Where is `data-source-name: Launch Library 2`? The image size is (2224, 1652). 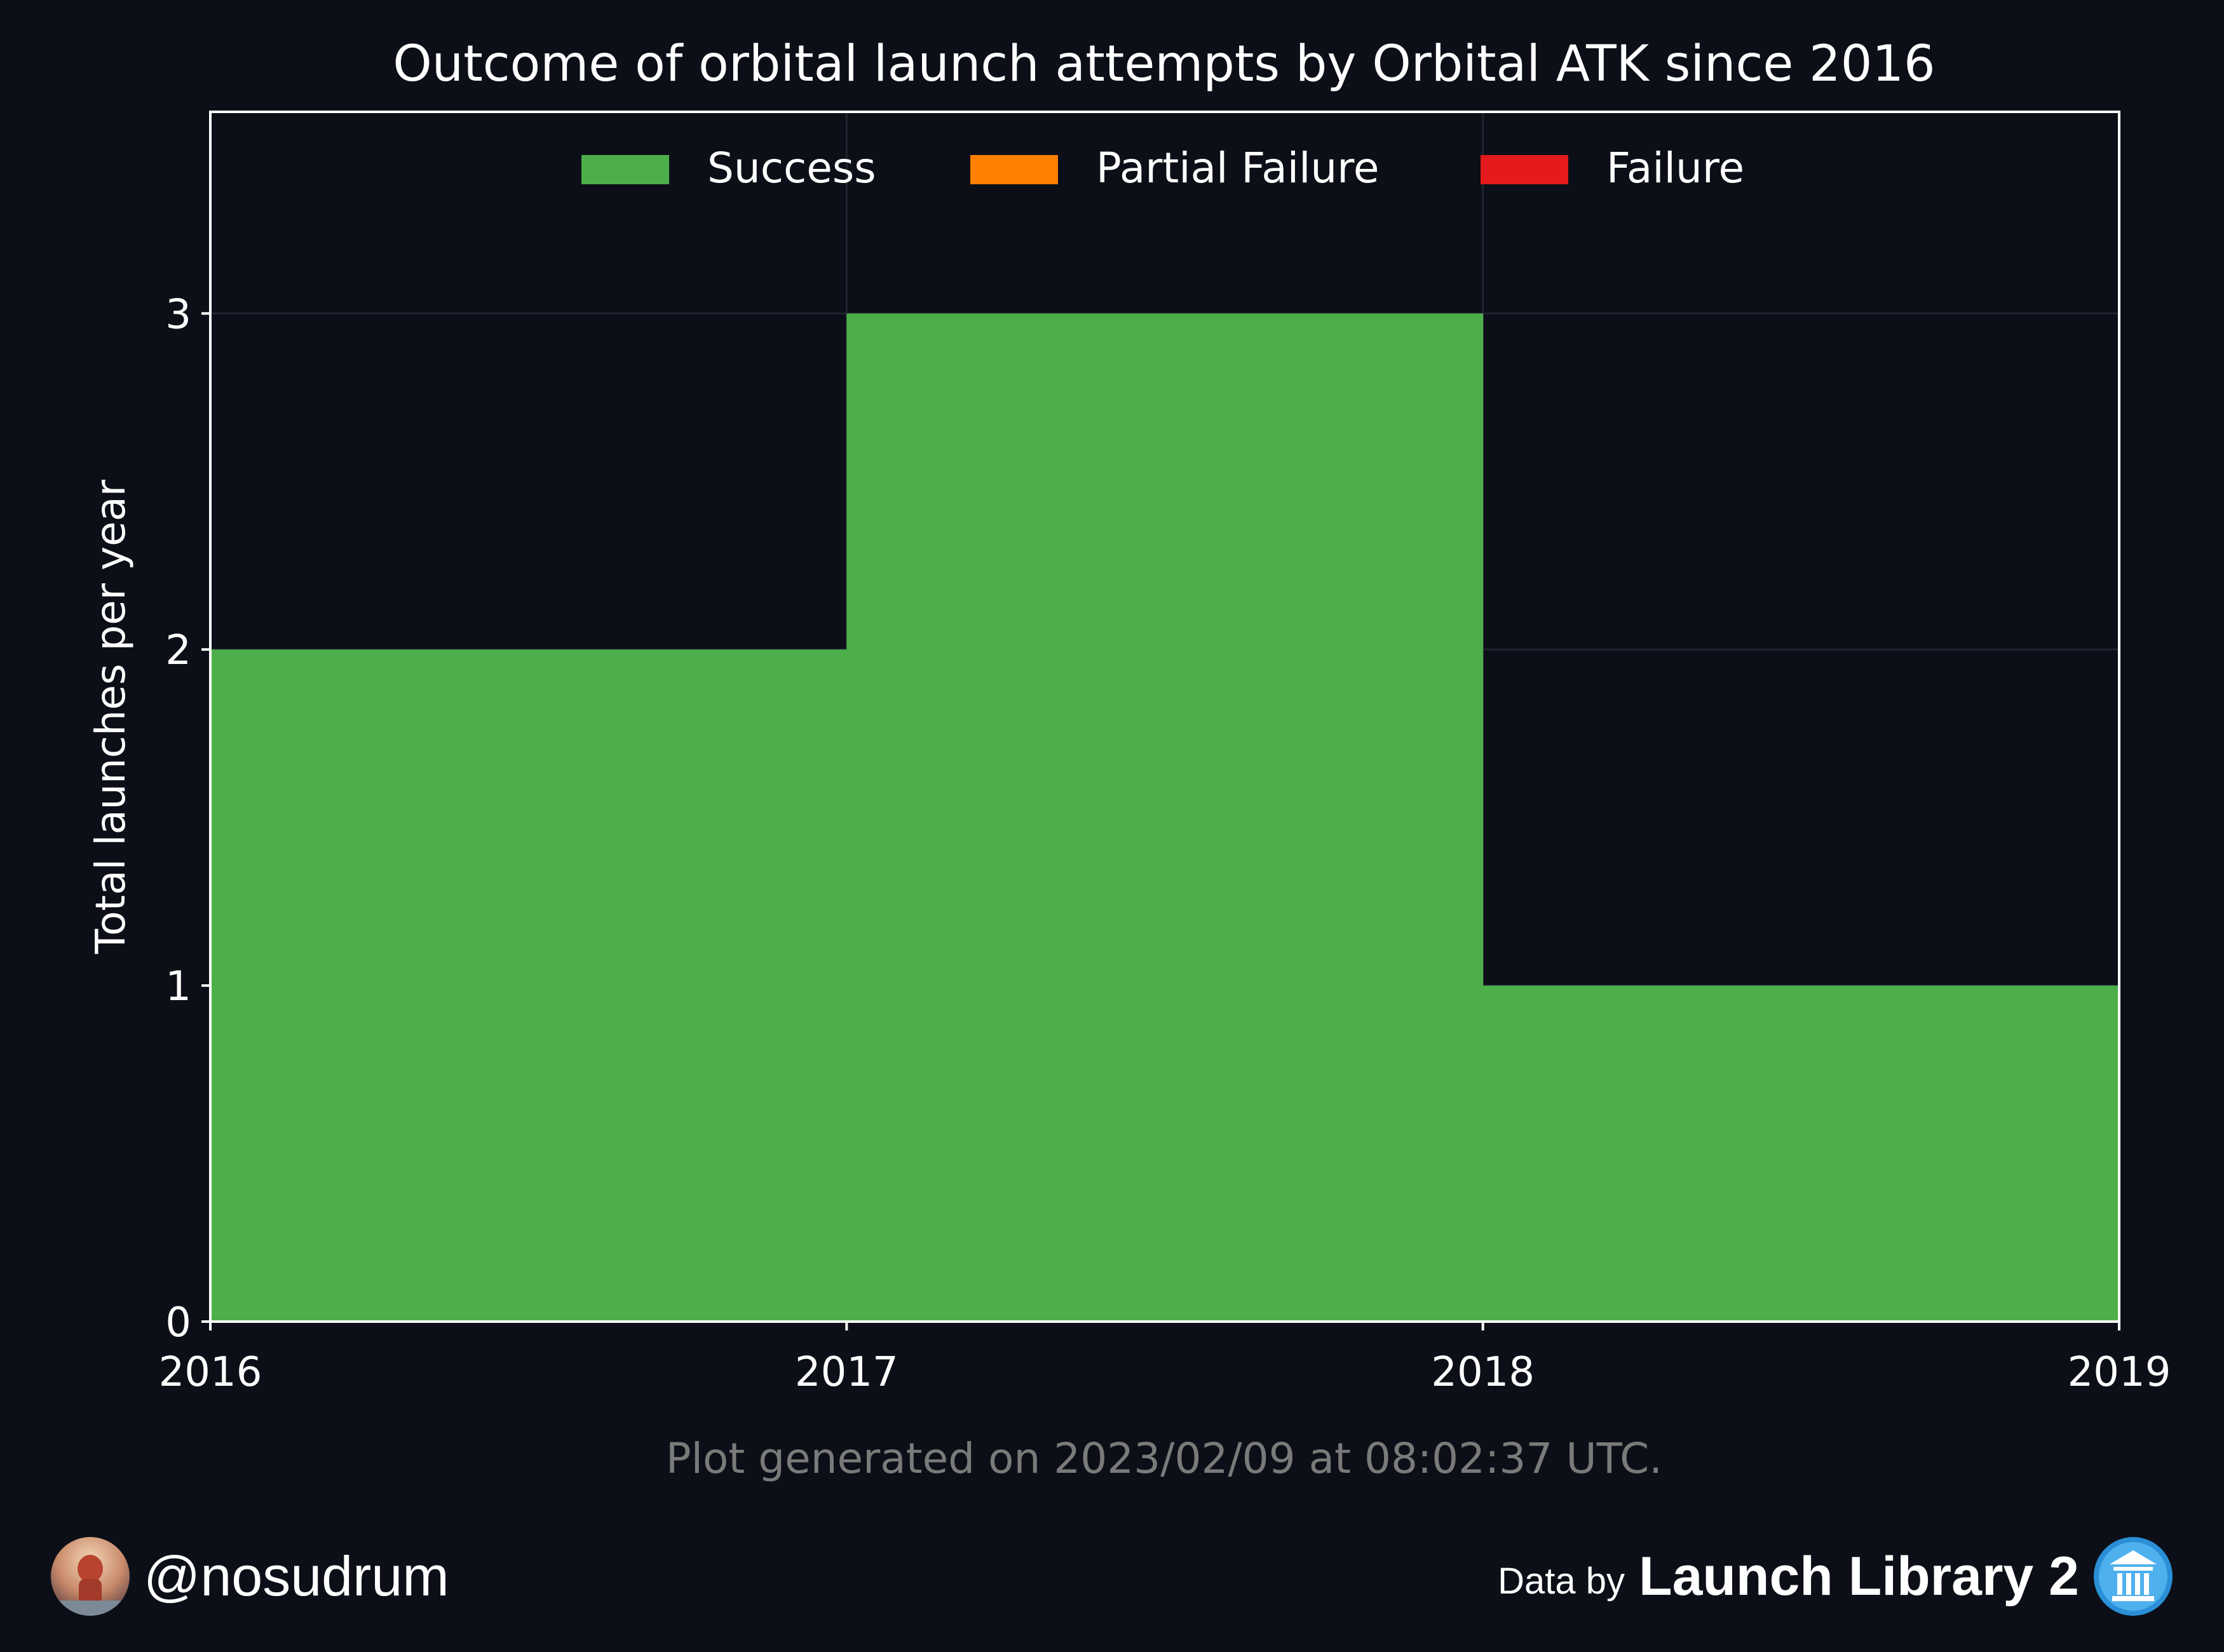
data-source-name: Launch Library 2 is located at coordinates (1859, 1576).